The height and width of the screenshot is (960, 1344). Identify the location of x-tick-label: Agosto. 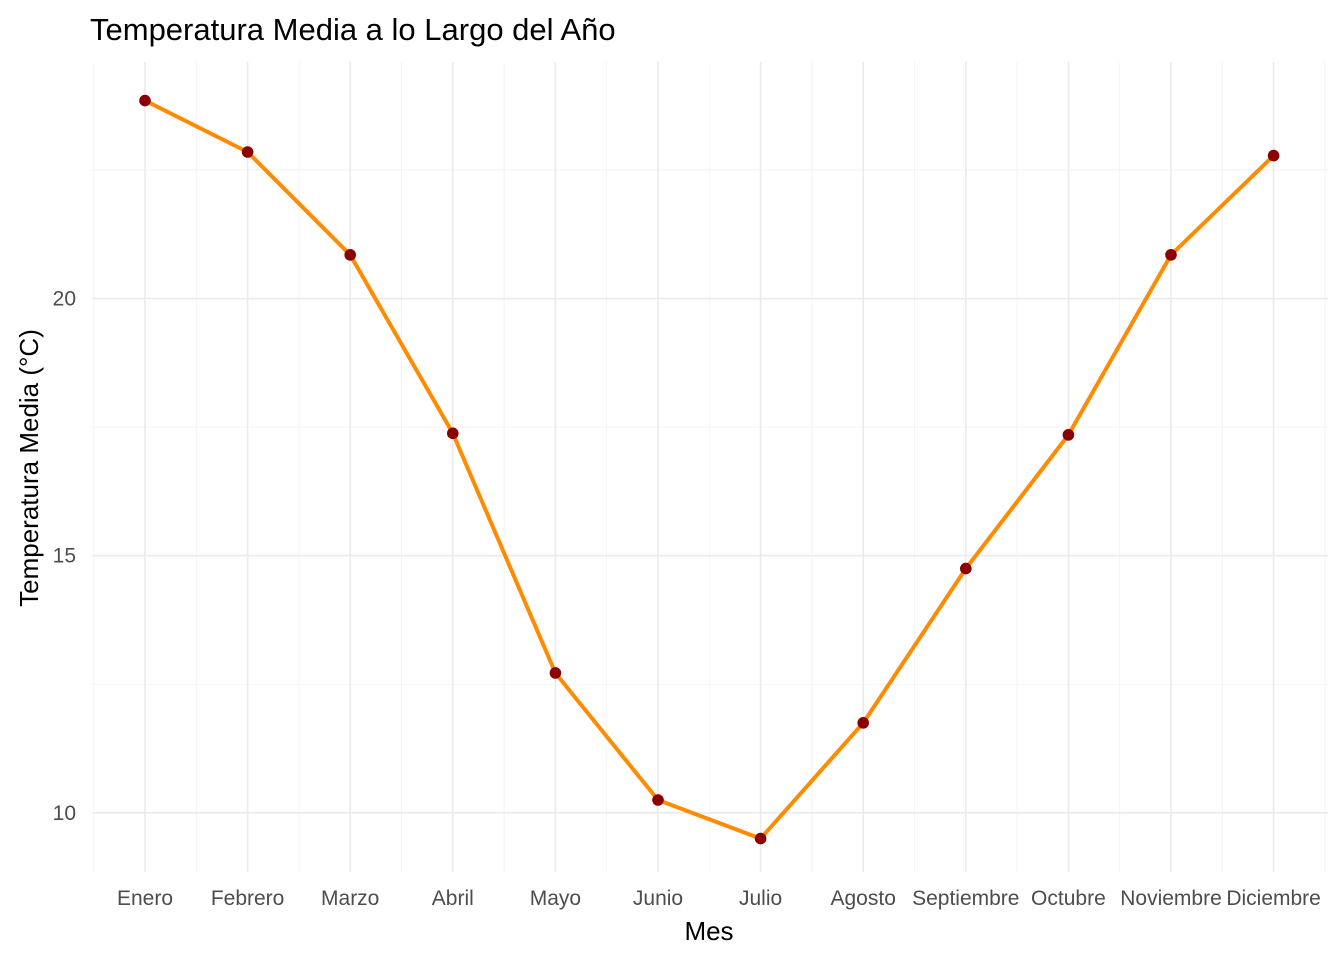
(863, 898).